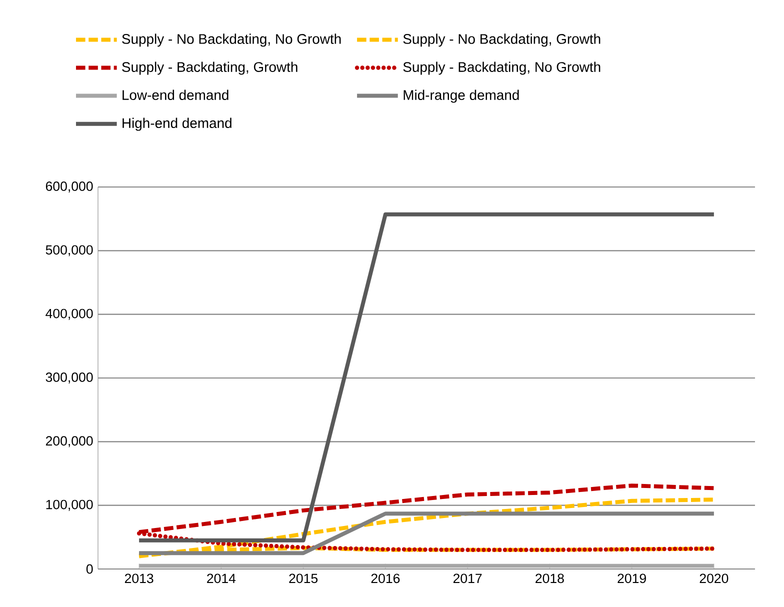 Image resolution: width=784 pixels, height=607 pixels. Describe the element at coordinates (89, 569) in the screenshot. I see `y-tick-label: 0` at that location.